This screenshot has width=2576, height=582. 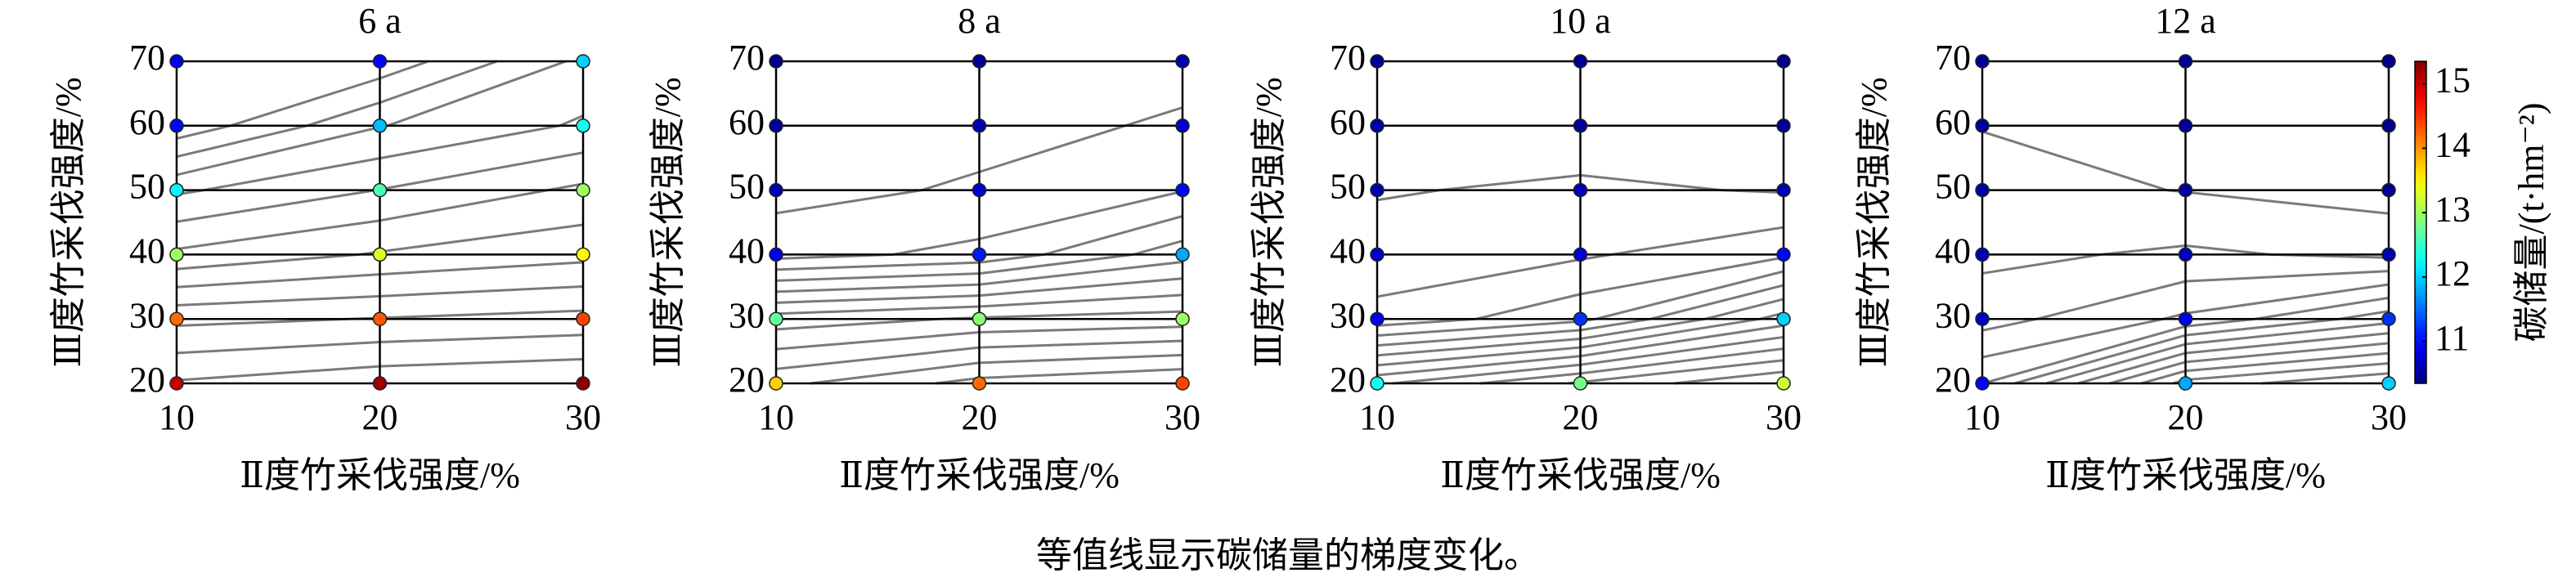 What do you see at coordinates (2453, 144) in the screenshot?
I see `colorbar-tick-label: 14` at bounding box center [2453, 144].